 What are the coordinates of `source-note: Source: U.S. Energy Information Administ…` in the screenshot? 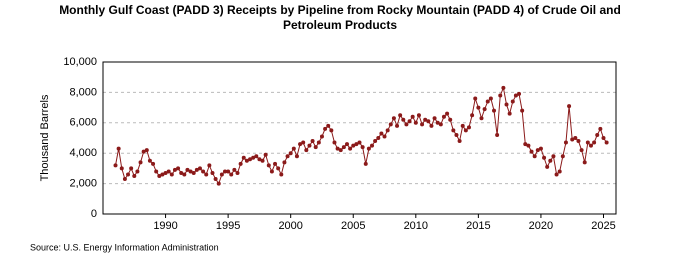 It's located at (124, 247).